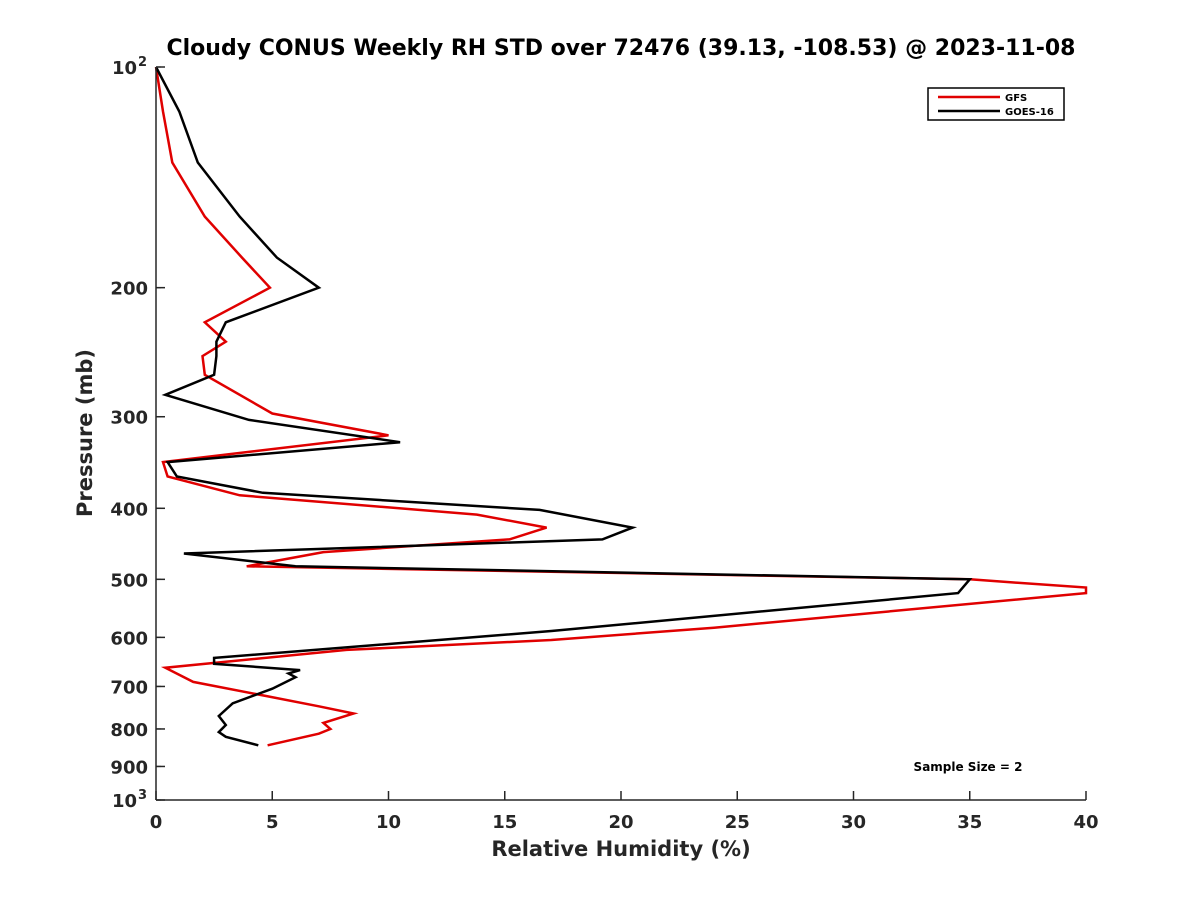  What do you see at coordinates (737, 822) in the screenshot?
I see `x-tick-label: 25` at bounding box center [737, 822].